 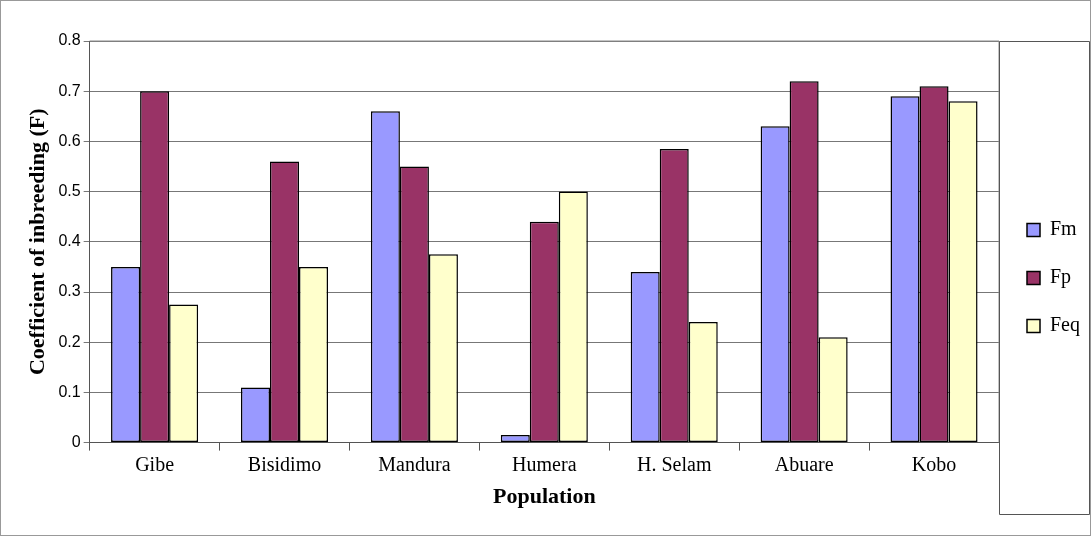 I want to click on y-tick-label: 0, so click(x=76, y=442).